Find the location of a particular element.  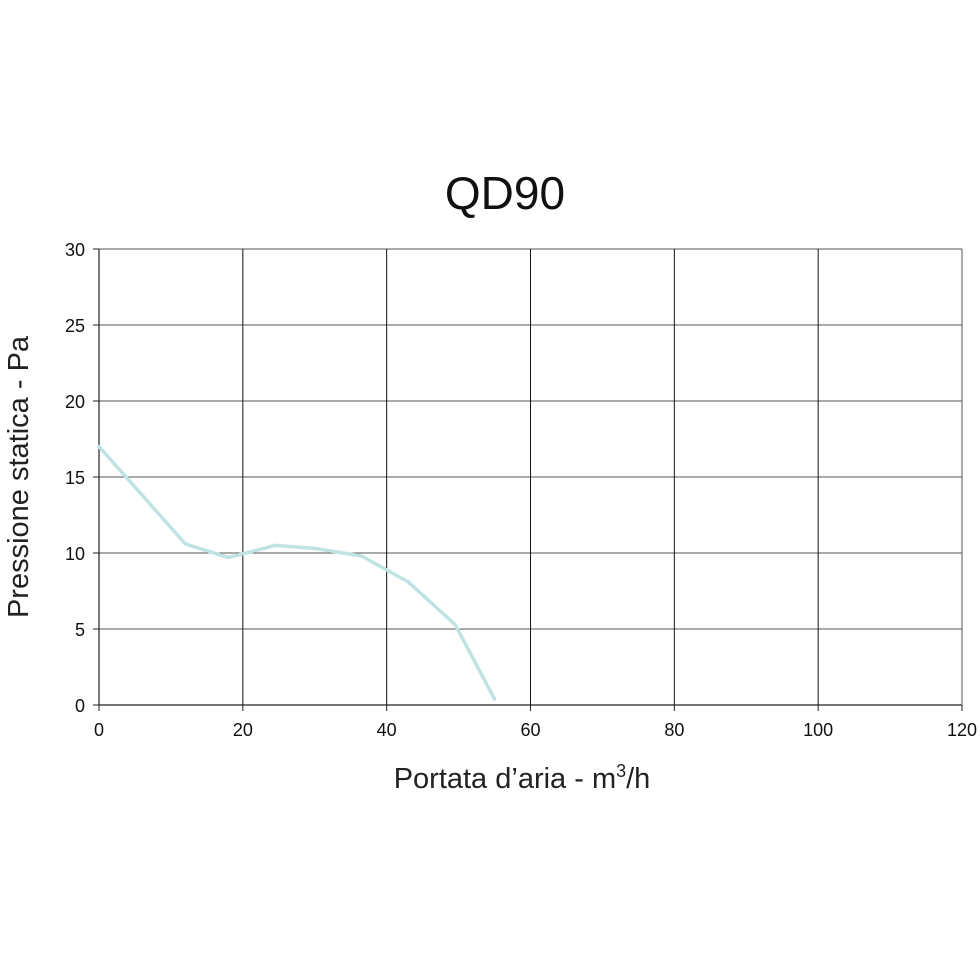

x-tick-label: 100 is located at coordinates (818, 730).